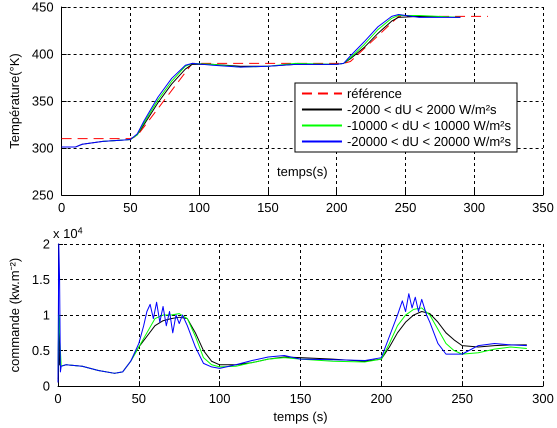 This screenshot has height=428, width=557. What do you see at coordinates (14, 315) in the screenshot?
I see `y-axis-title: commande (kw.m⁻²)` at bounding box center [14, 315].